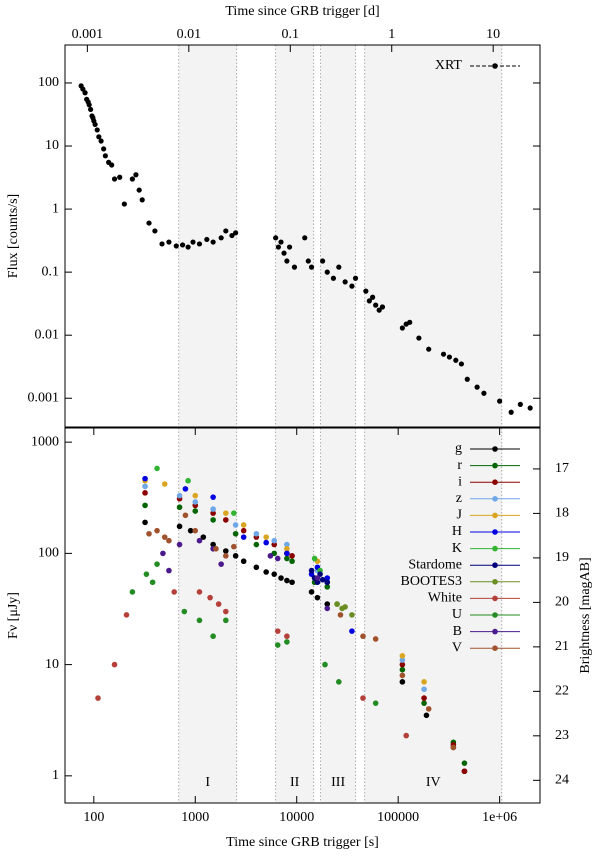 The height and width of the screenshot is (857, 600). What do you see at coordinates (189, 34) in the screenshot?
I see `x2-tick-label: 0.01` at bounding box center [189, 34].